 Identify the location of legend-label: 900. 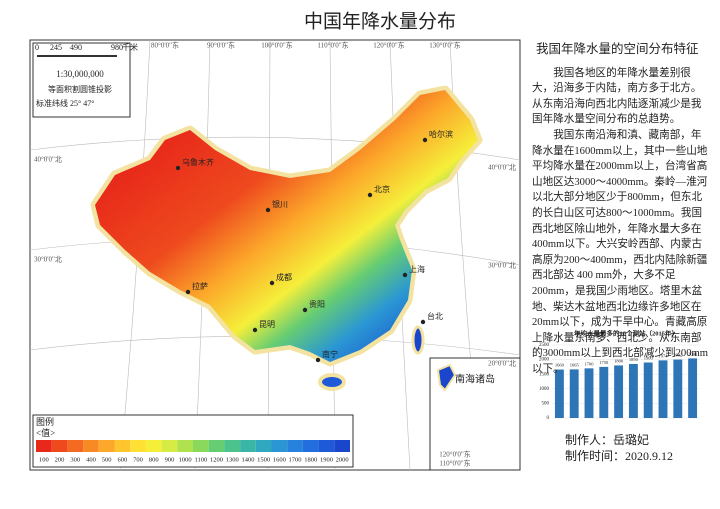
(170, 459).